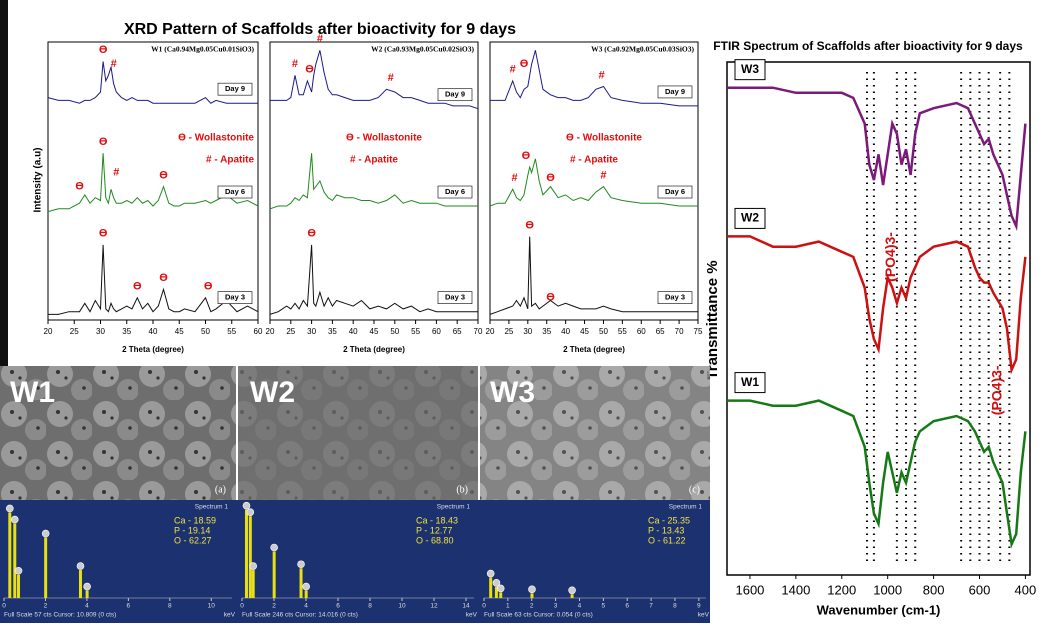 The image size is (1045, 628). I want to click on x-tick-label: 20, so click(490, 331).